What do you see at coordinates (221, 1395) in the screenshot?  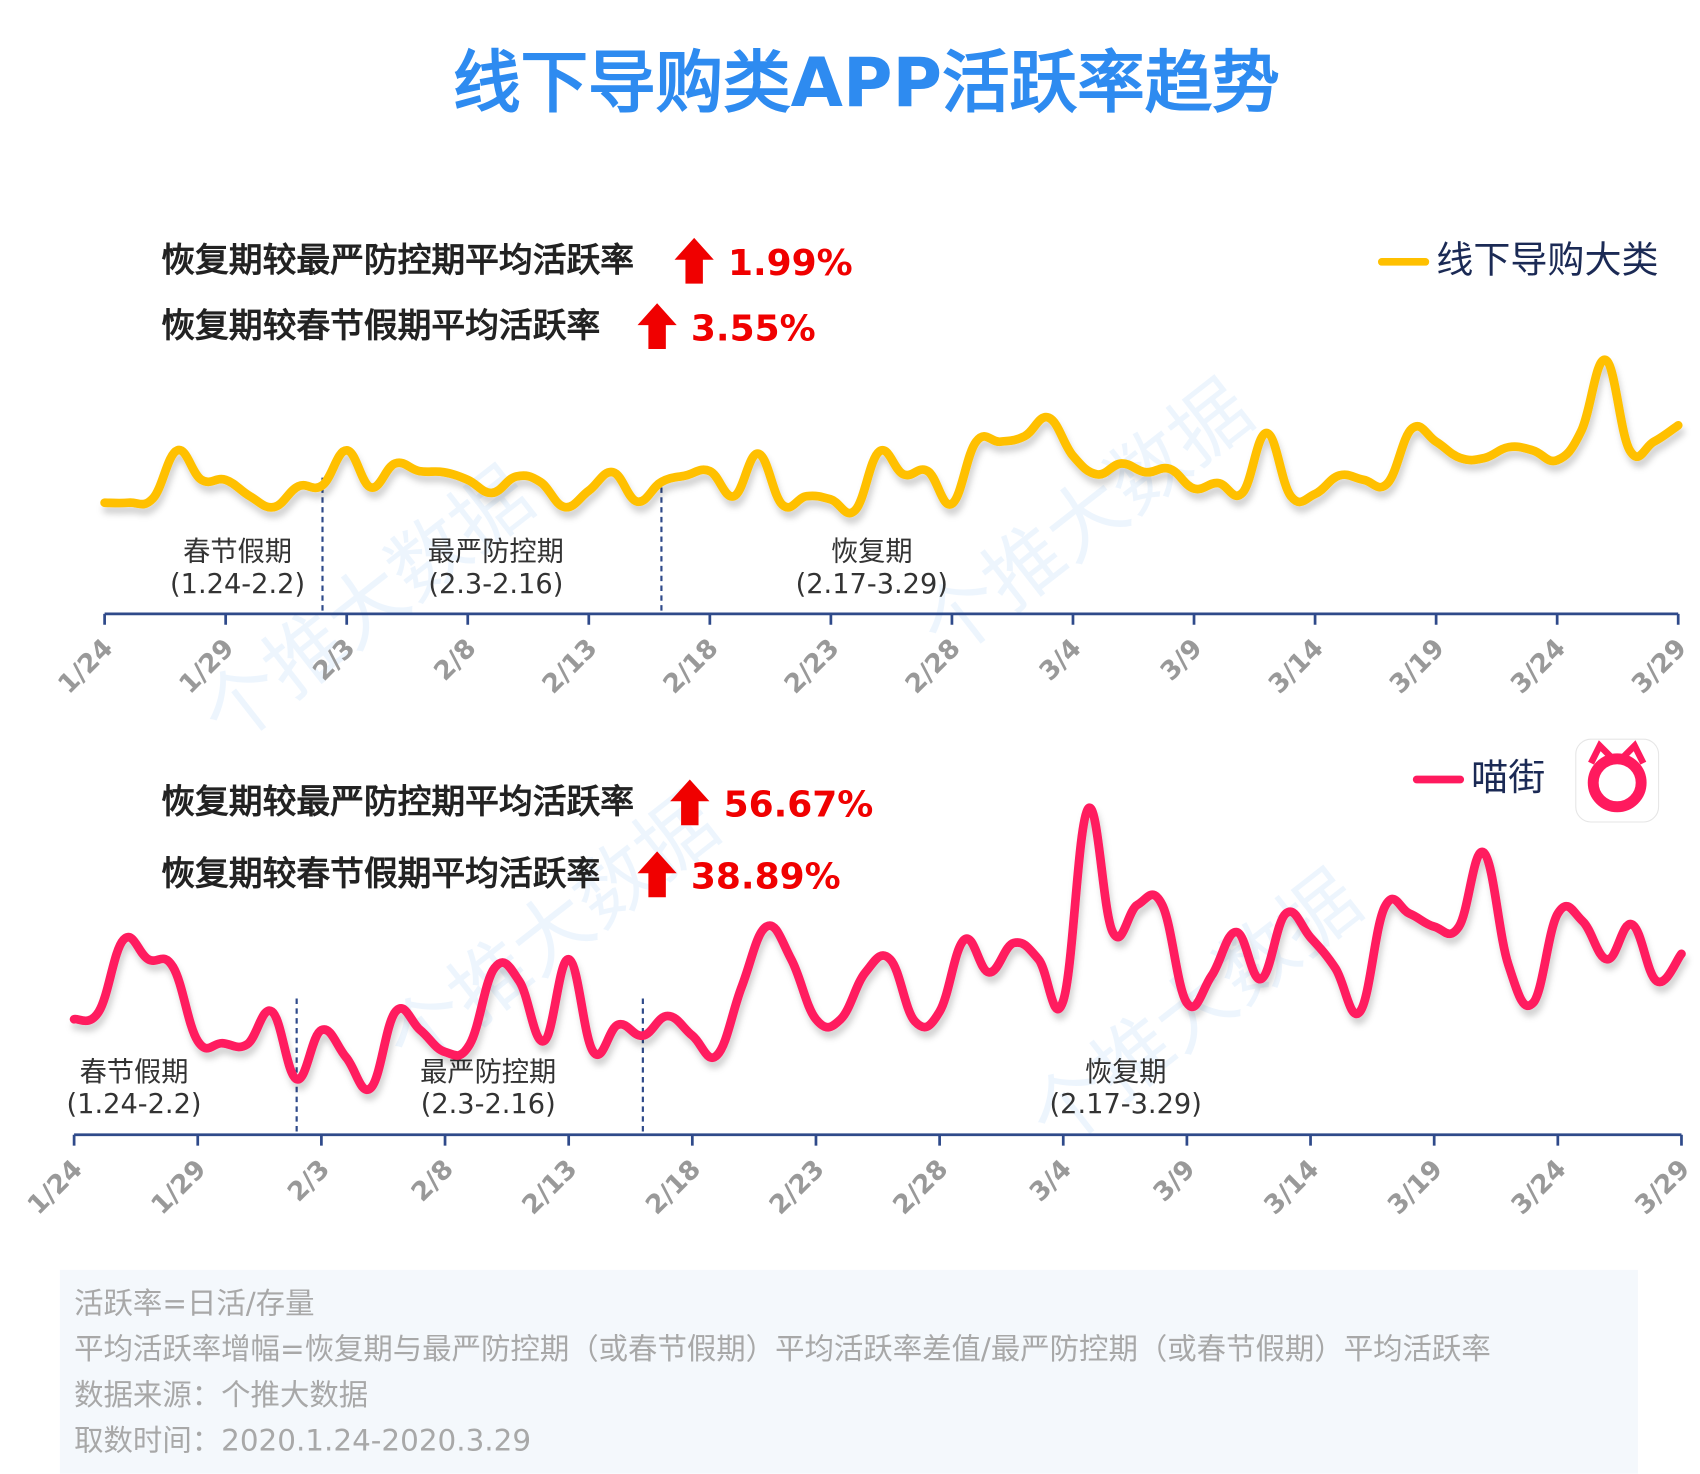 I see `footnote: 数据来源：个推大数据` at bounding box center [221, 1395].